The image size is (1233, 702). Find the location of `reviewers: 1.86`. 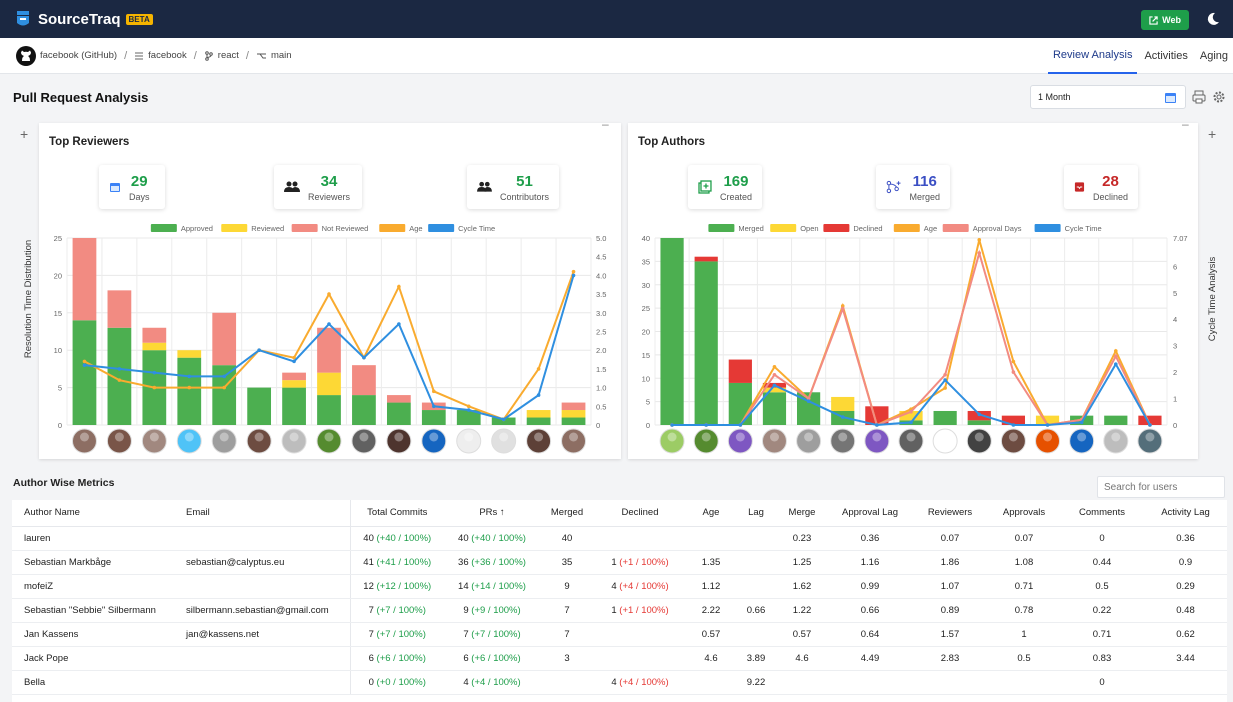

reviewers: 1.86 is located at coordinates (950, 562).